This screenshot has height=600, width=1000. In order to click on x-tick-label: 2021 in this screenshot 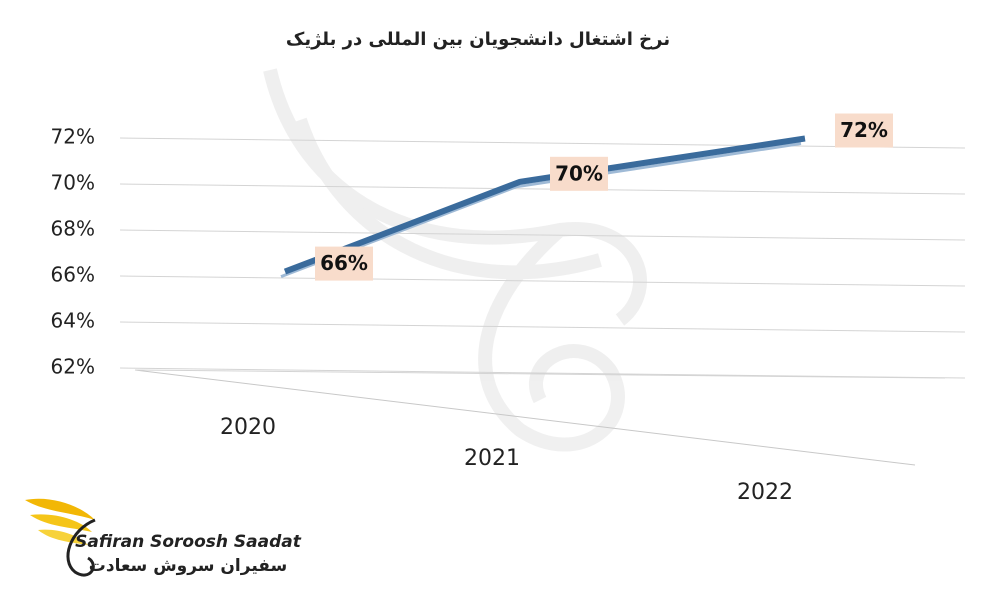, I will do `click(492, 458)`.